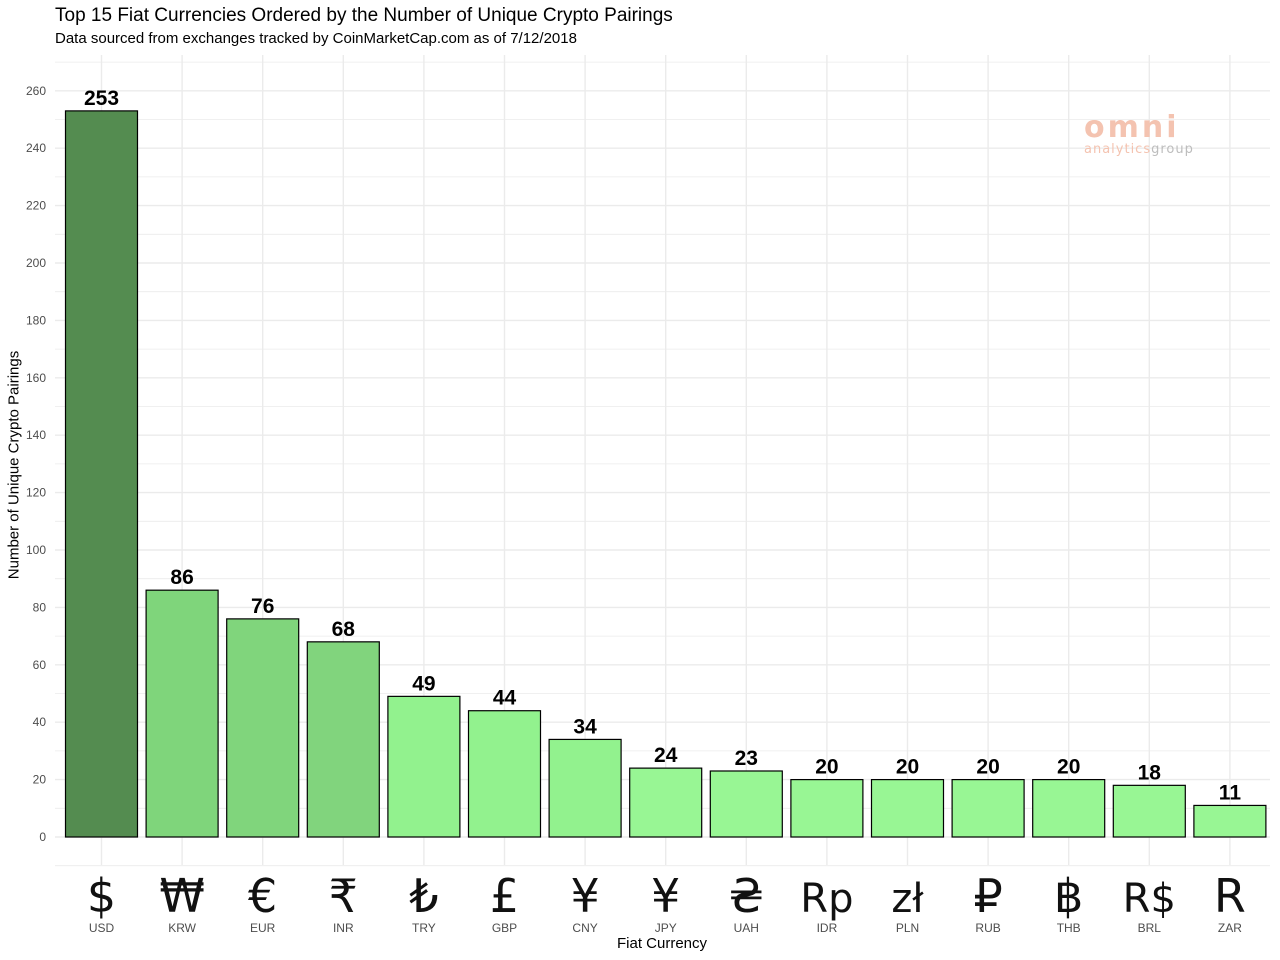 The height and width of the screenshot is (960, 1280). I want to click on value-label: 76, so click(262, 606).